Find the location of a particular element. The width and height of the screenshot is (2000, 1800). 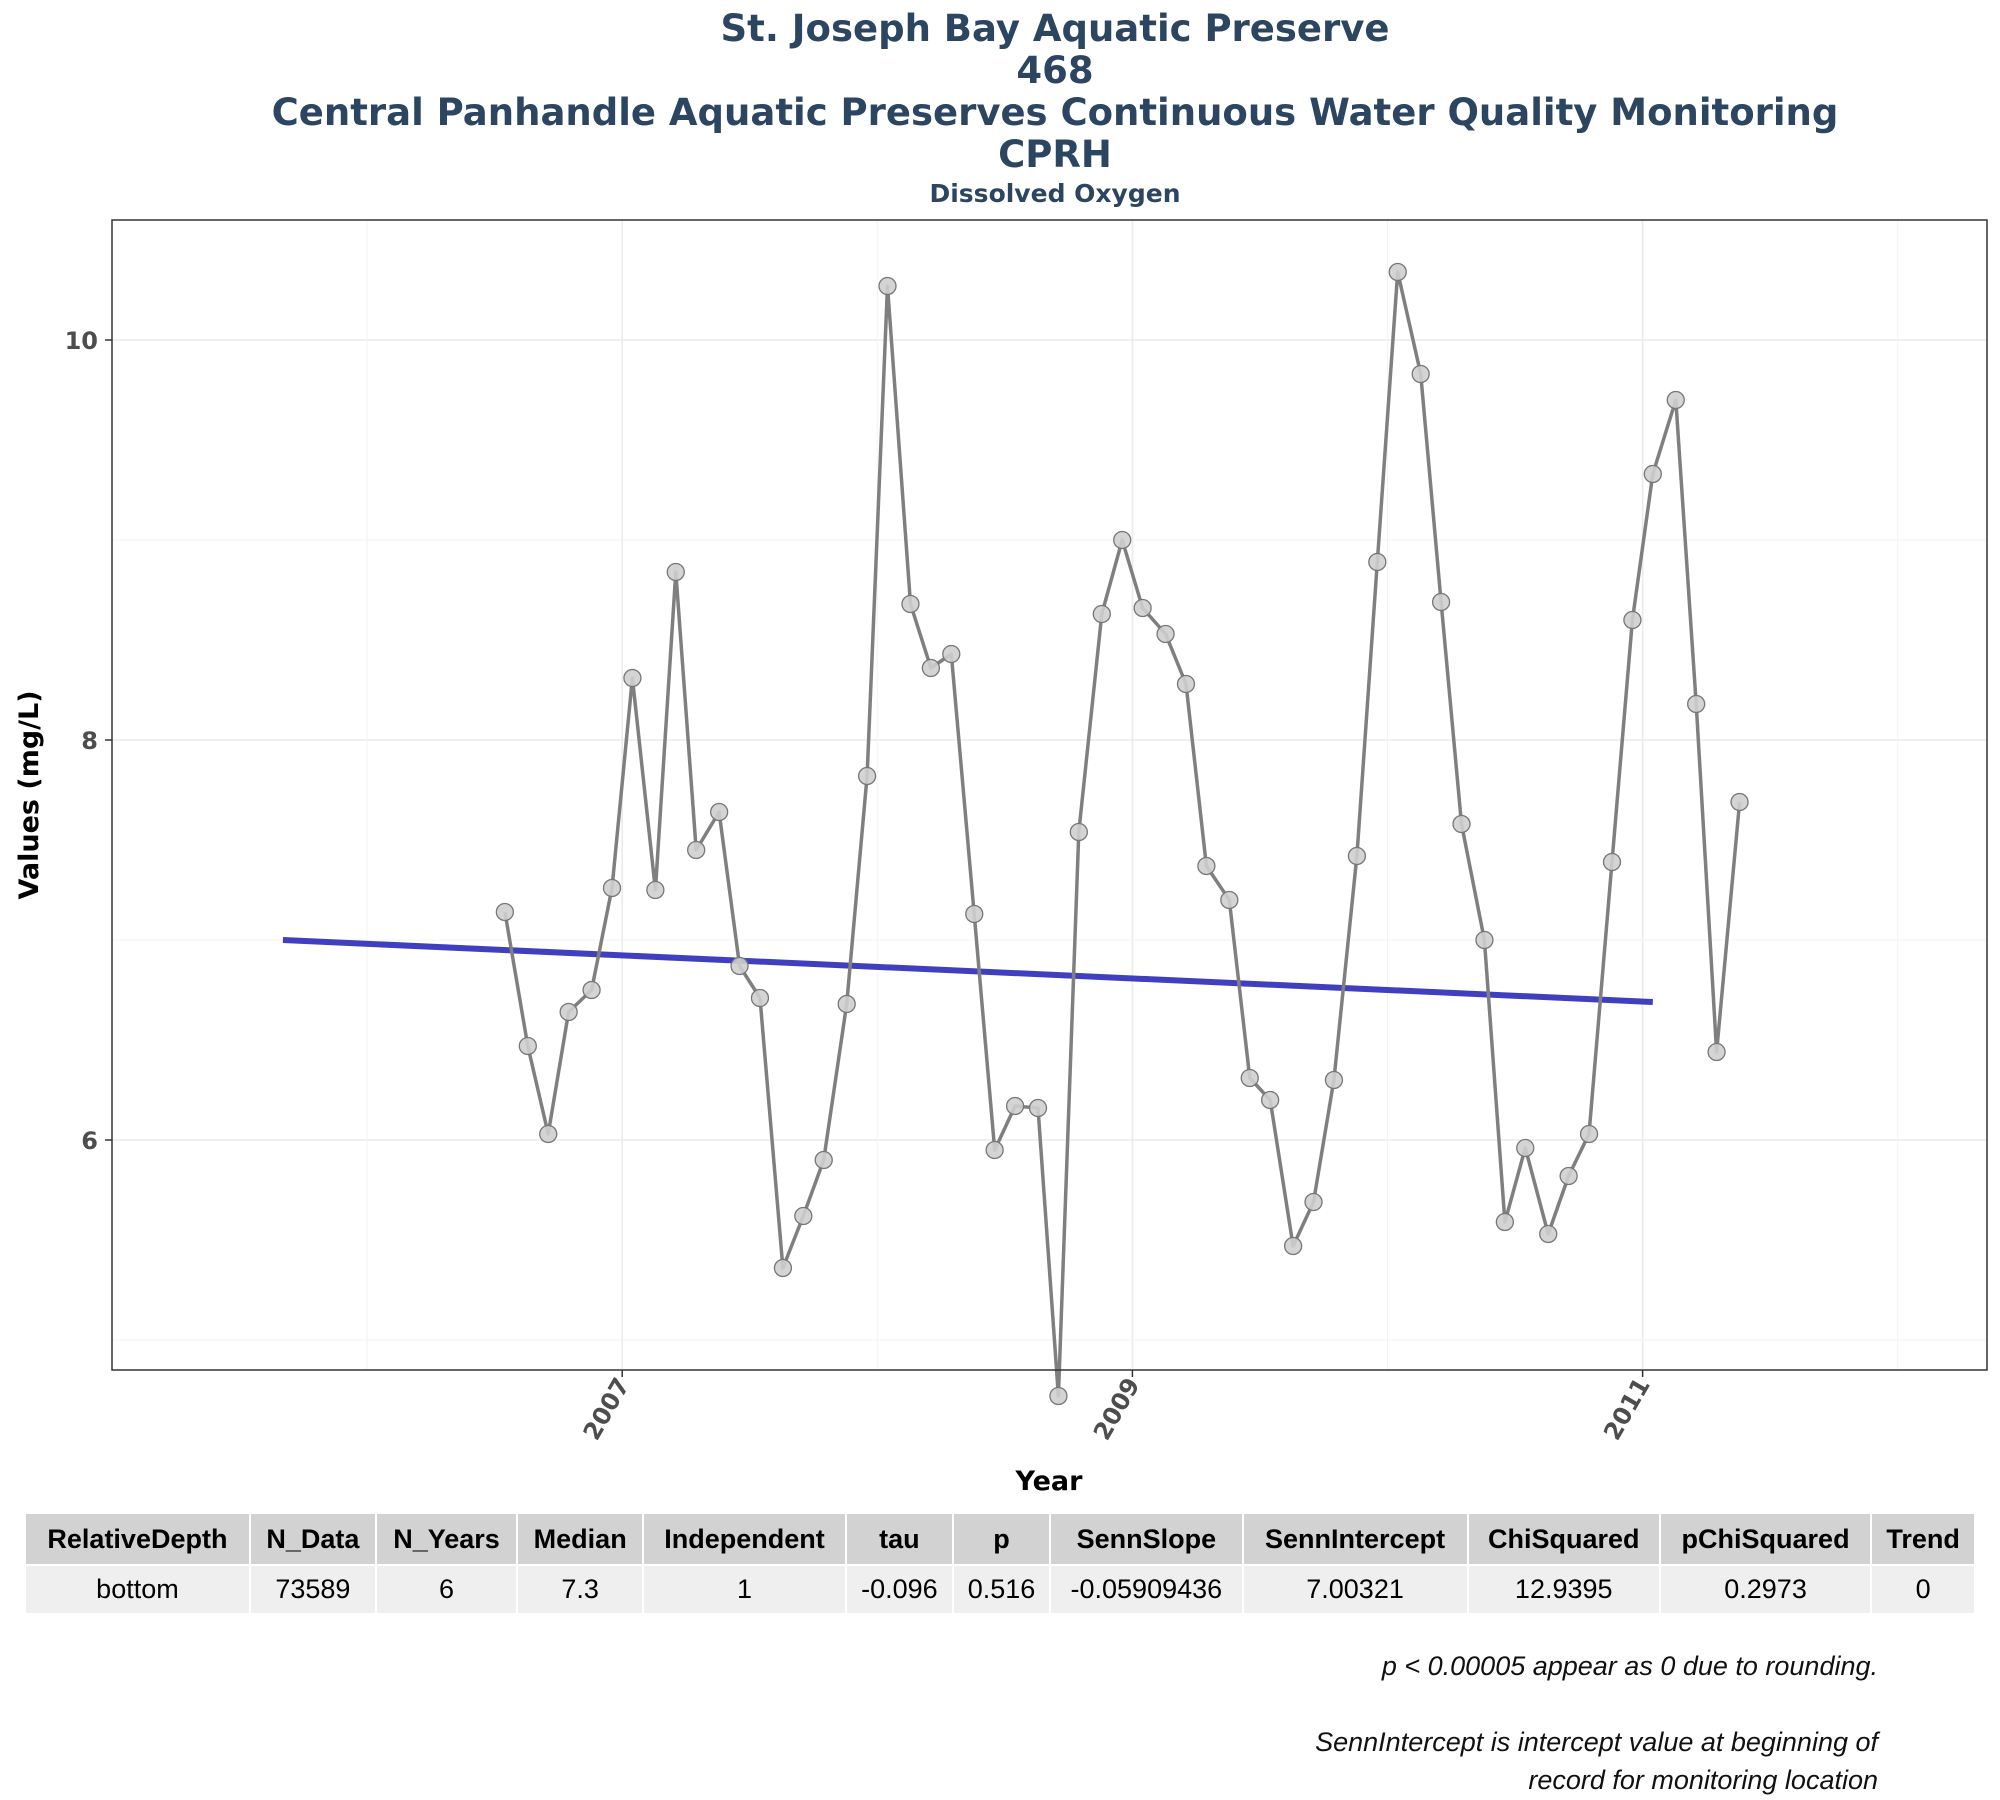

y-axis-ticks: 6 8 10 is located at coordinates (88, 741).